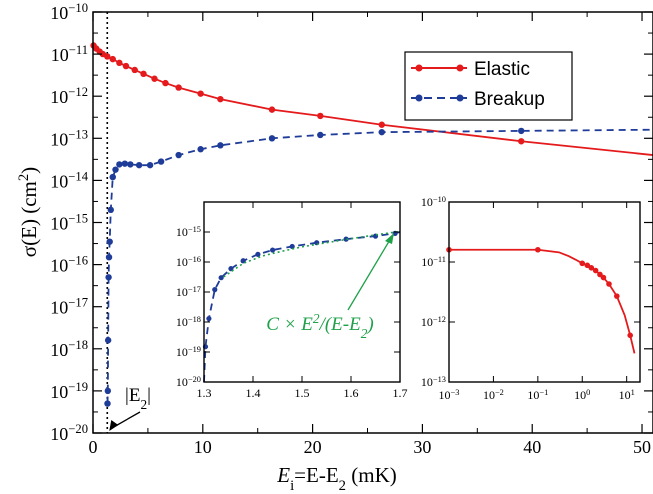 Image resolution: width=653 pixels, height=494 pixels. What do you see at coordinates (93, 447) in the screenshot?
I see `x-tick-label: 0` at bounding box center [93, 447].